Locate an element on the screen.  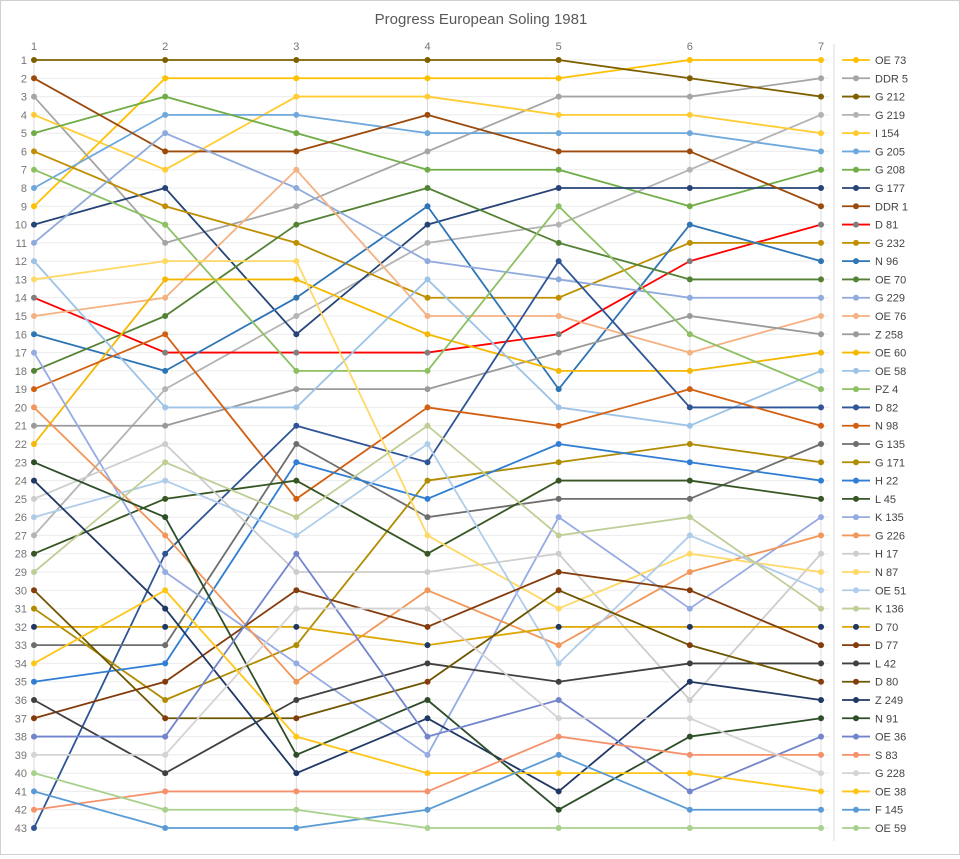
legend-label: L 42 is located at coordinates (885, 664).